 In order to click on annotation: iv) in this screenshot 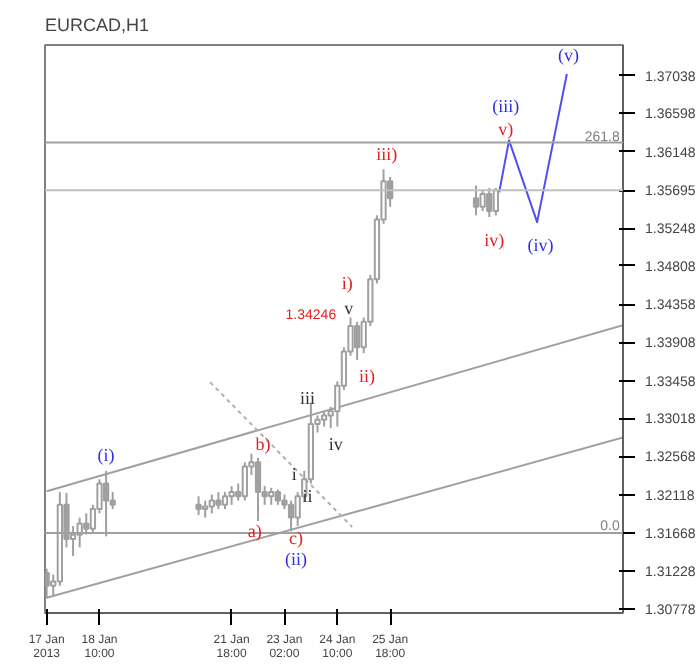, I will do `click(494, 240)`.